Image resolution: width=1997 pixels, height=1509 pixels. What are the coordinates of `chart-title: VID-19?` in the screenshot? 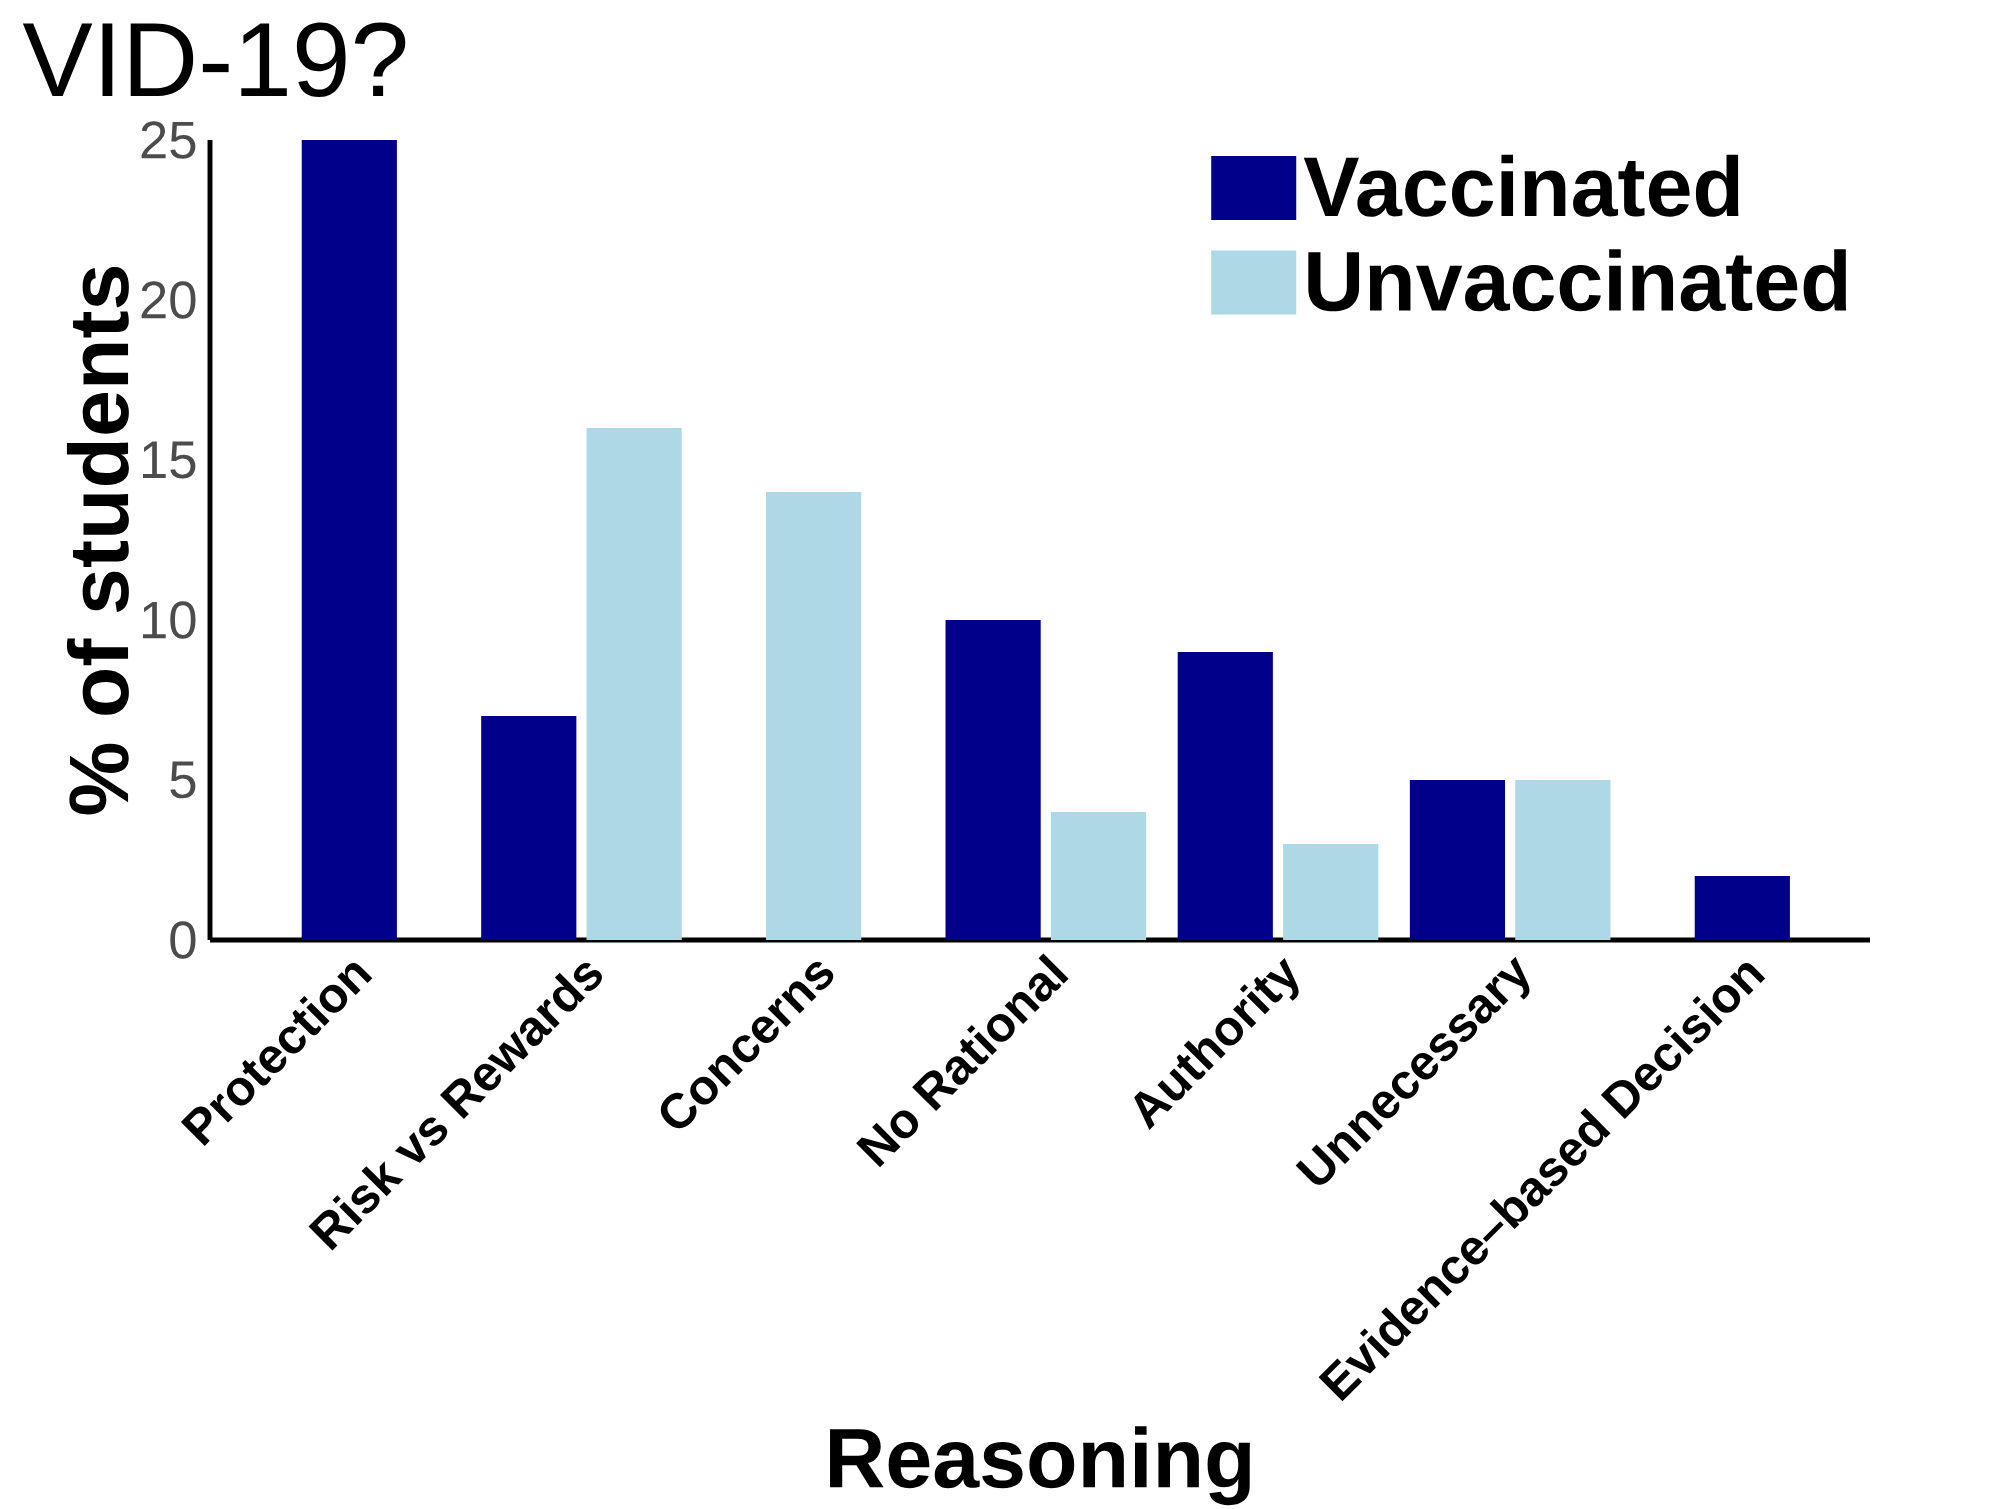 It's located at (214, 60).